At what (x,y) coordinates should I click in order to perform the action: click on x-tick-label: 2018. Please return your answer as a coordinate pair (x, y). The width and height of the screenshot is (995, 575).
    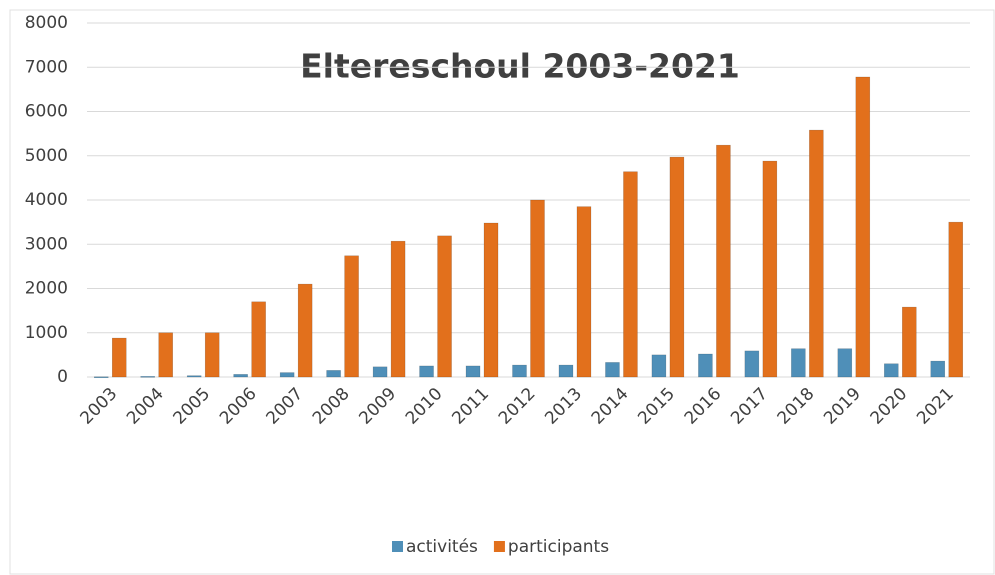
    Looking at the image, I should click on (796, 406).